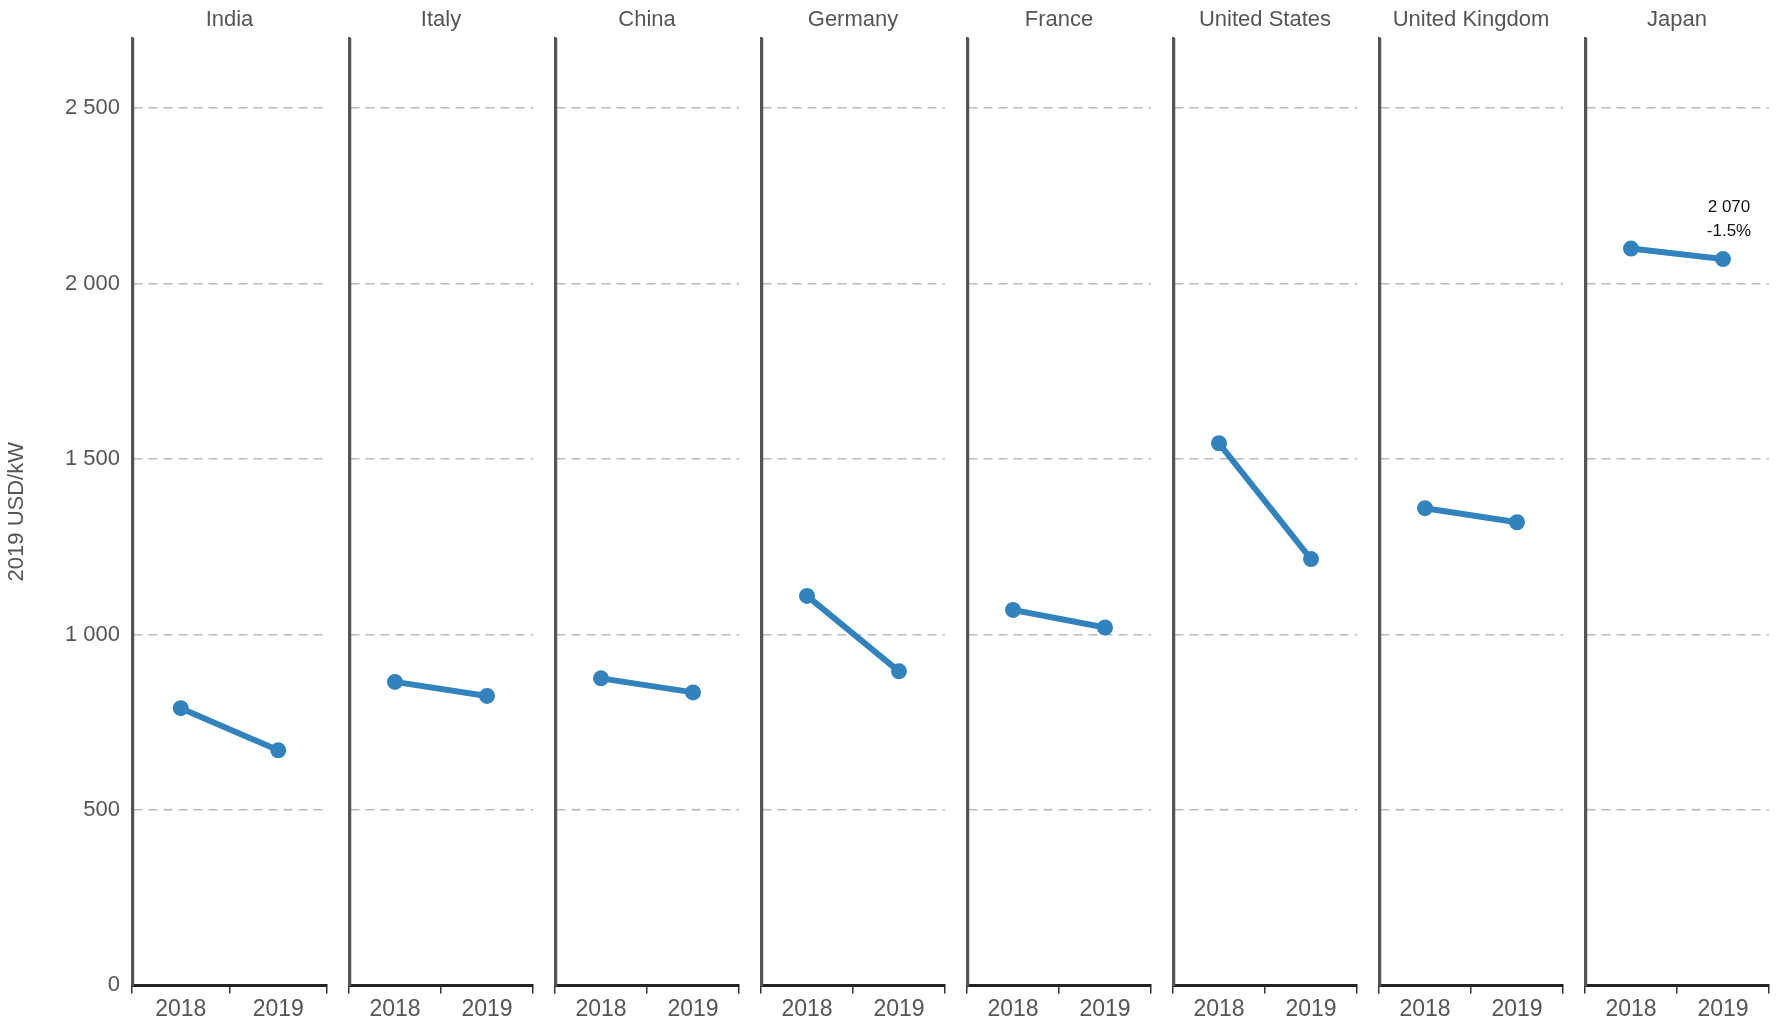 This screenshot has width=1780, height=1031. Describe the element at coordinates (853, 19) in the screenshot. I see `chart-title: Germany` at that location.